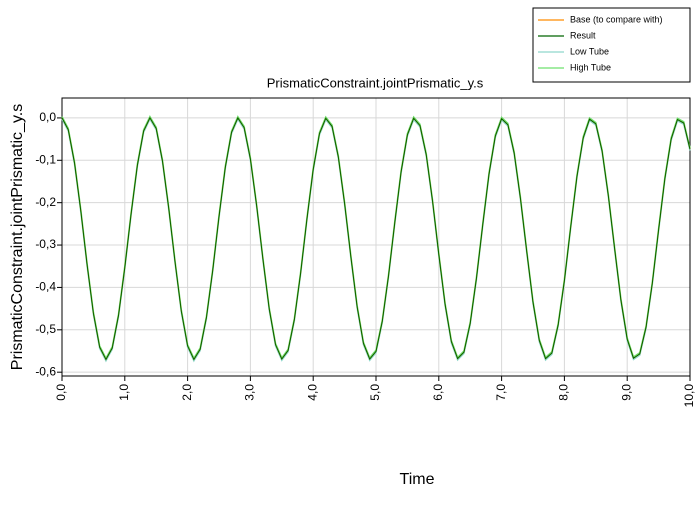  What do you see at coordinates (589, 51) in the screenshot?
I see `legend-label: Low Tube` at bounding box center [589, 51].